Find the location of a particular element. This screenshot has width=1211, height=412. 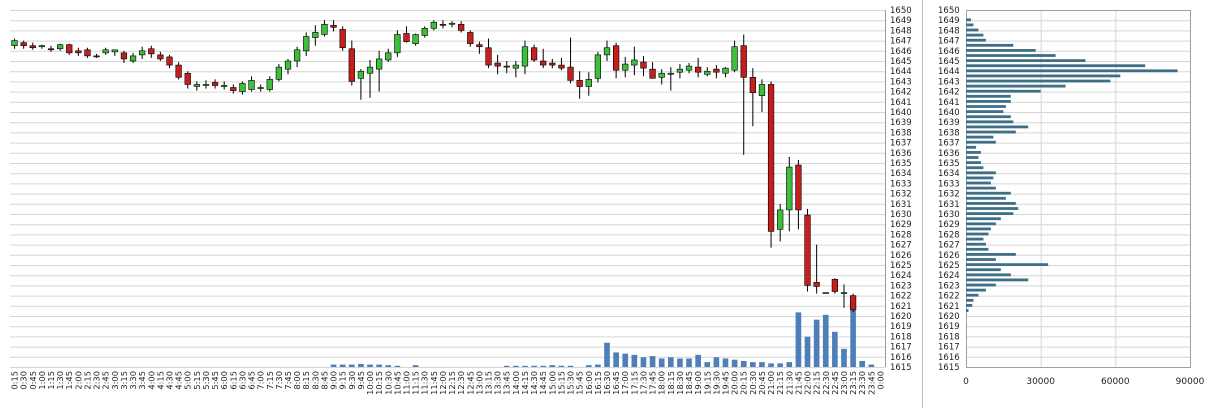

profile-price-tick-label: 1637 is located at coordinates (949, 144).